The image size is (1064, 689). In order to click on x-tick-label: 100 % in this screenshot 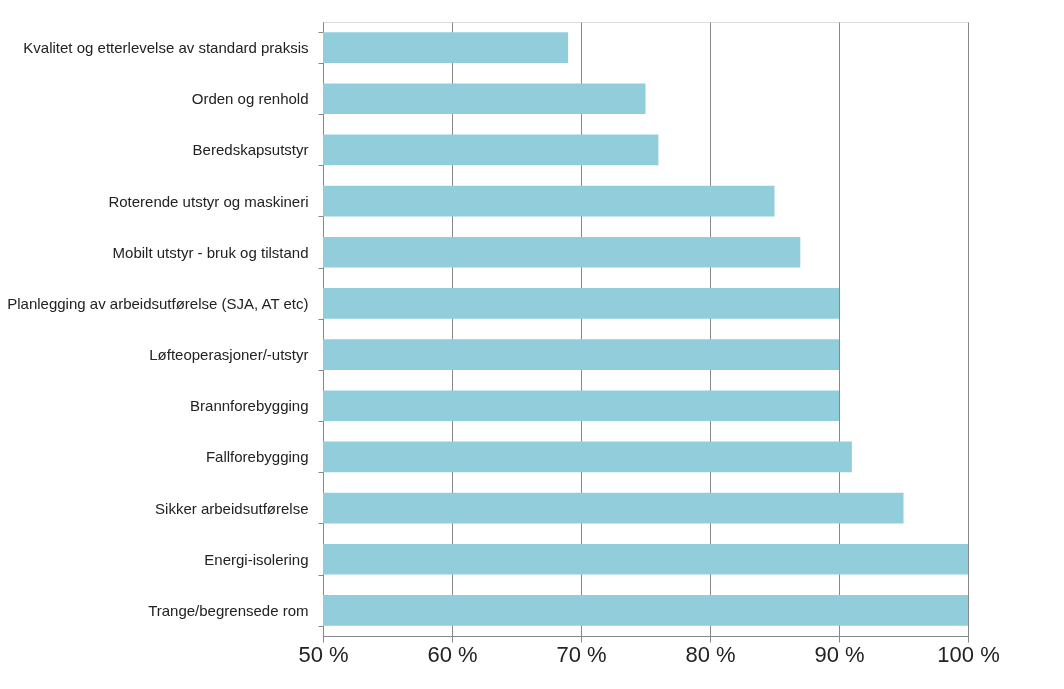, I will do `click(968, 654)`.